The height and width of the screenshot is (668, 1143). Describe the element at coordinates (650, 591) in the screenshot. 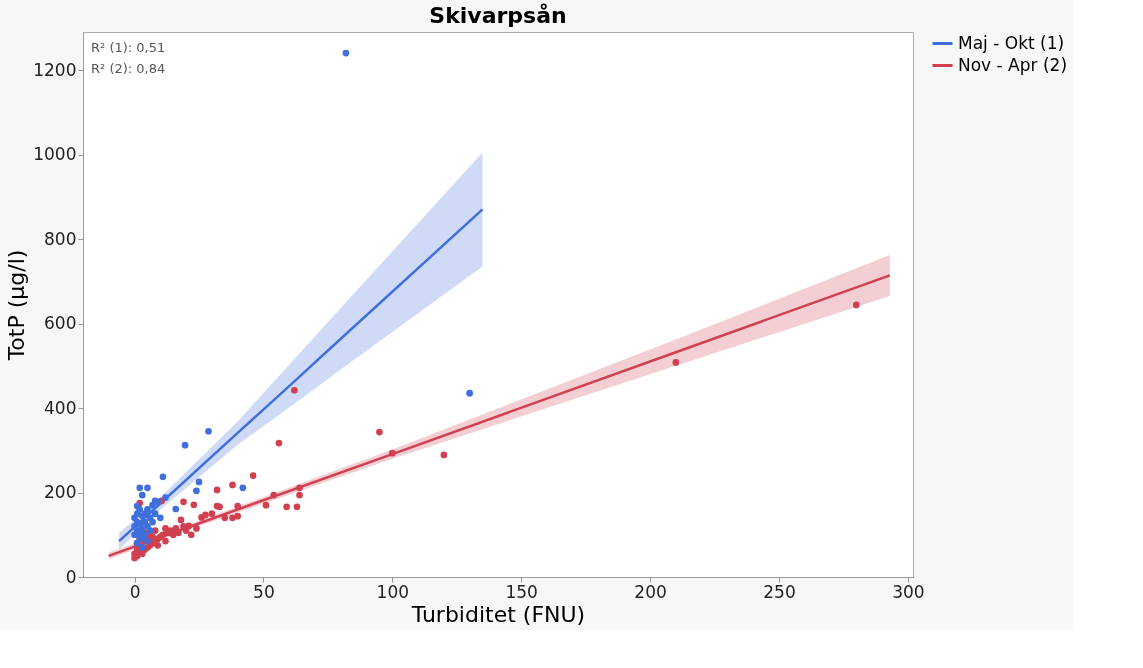

I see `x-tick-label: 200` at that location.